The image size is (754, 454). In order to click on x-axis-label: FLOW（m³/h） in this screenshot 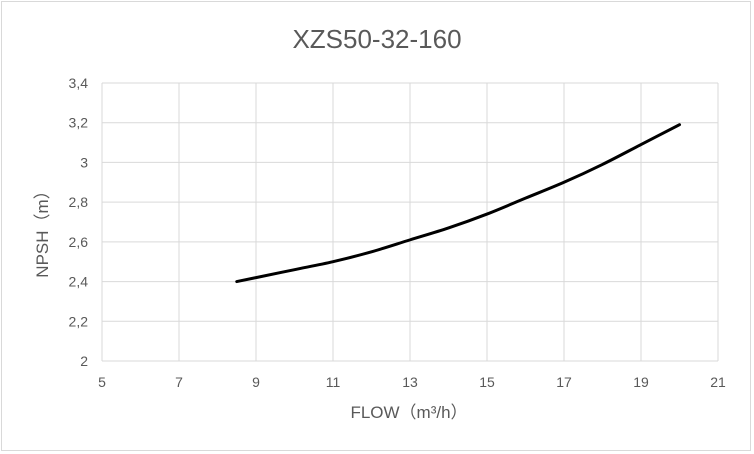, I will do `click(408, 412)`.